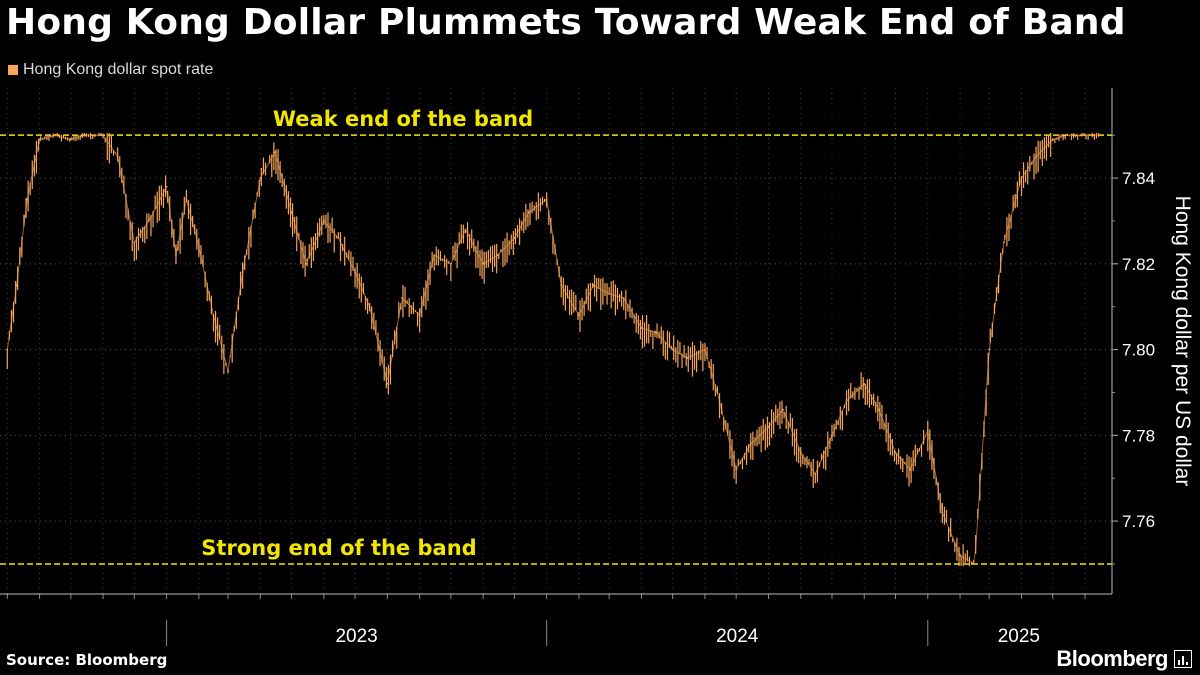 The height and width of the screenshot is (675, 1200). I want to click on y-axis-title: Hong Kong dollar per US dollar, so click(1182, 341).